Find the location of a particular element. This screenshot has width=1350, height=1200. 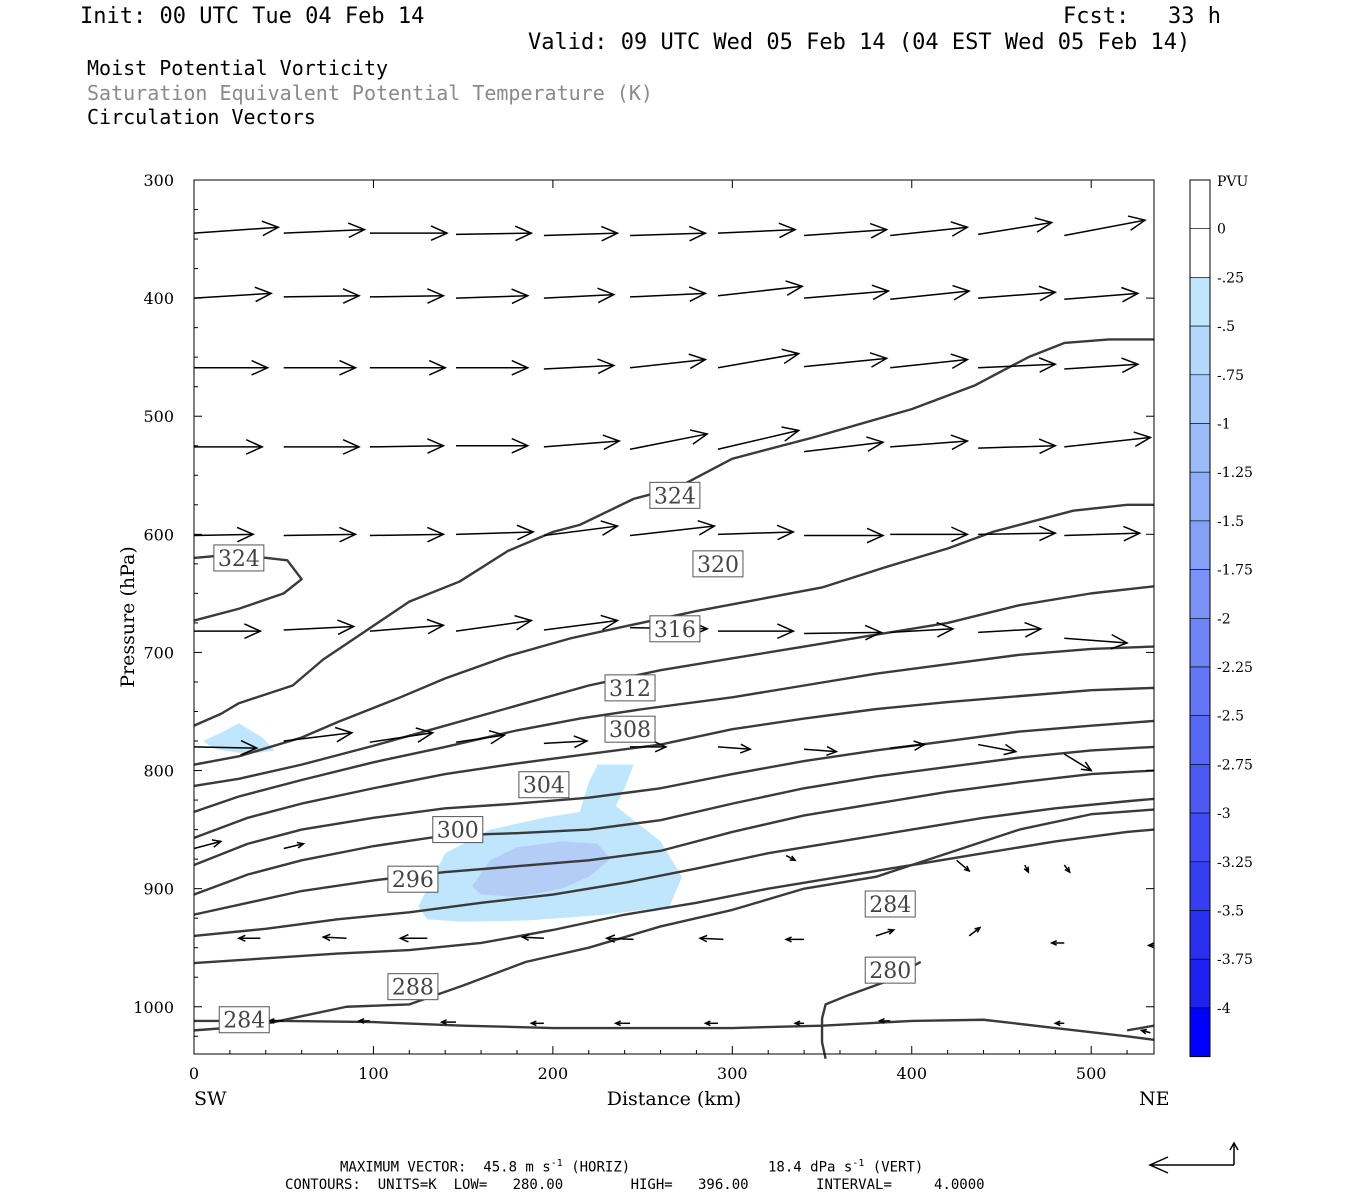

colorbar-label-16: -4 is located at coordinates (1224, 1009).